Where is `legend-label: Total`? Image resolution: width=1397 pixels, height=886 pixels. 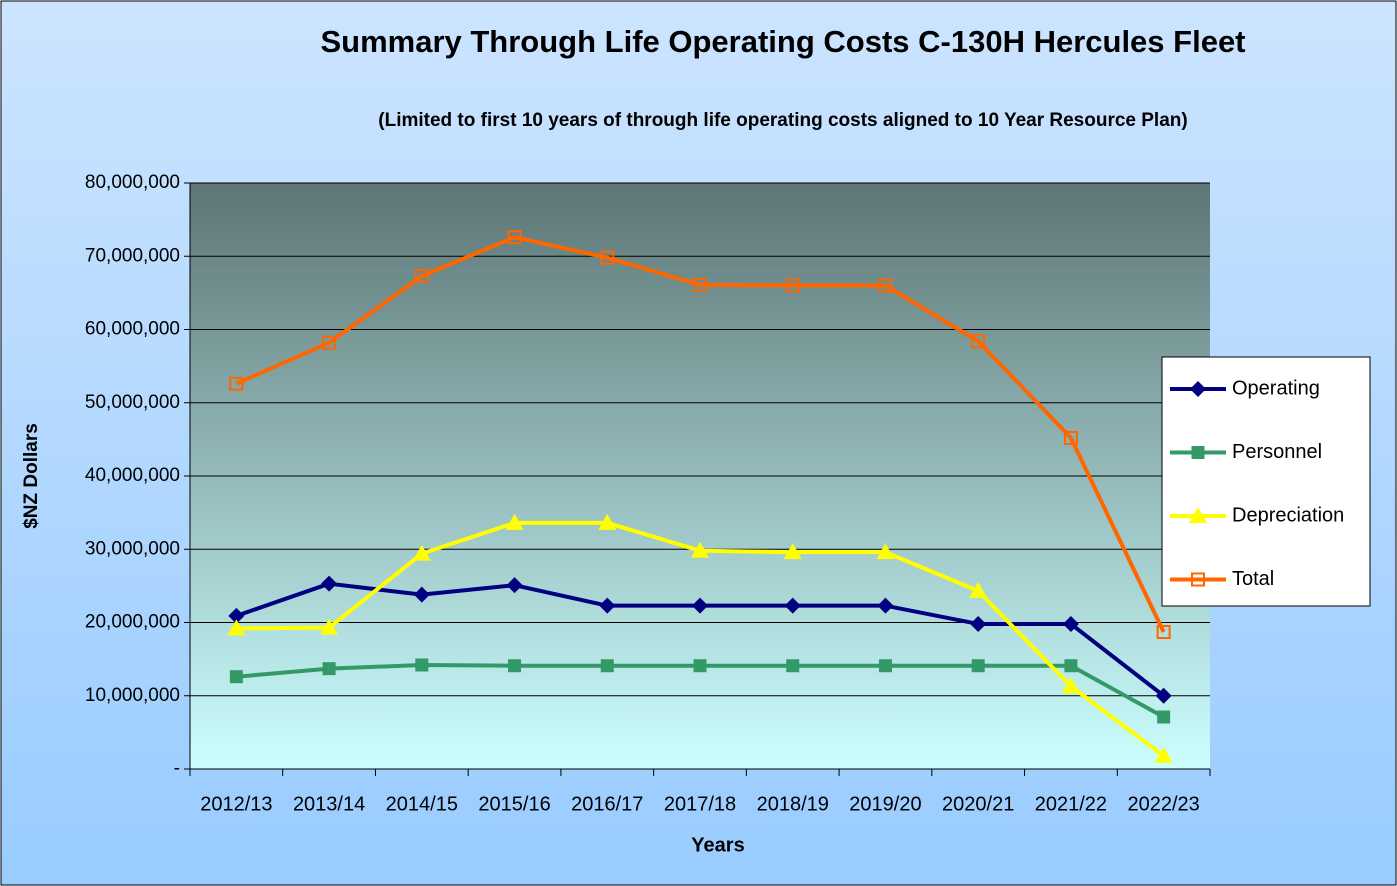 legend-label: Total is located at coordinates (1253, 579).